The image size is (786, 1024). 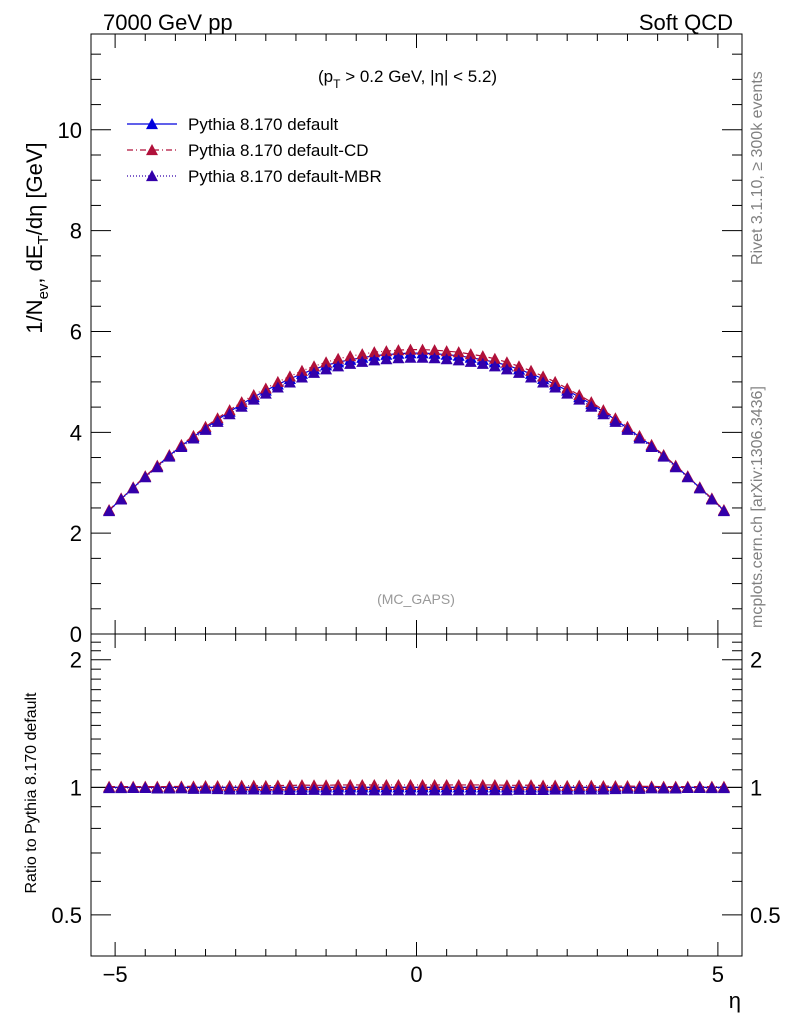 I want to click on ratio-y-tick-label-right: 0.5, so click(x=765, y=915).